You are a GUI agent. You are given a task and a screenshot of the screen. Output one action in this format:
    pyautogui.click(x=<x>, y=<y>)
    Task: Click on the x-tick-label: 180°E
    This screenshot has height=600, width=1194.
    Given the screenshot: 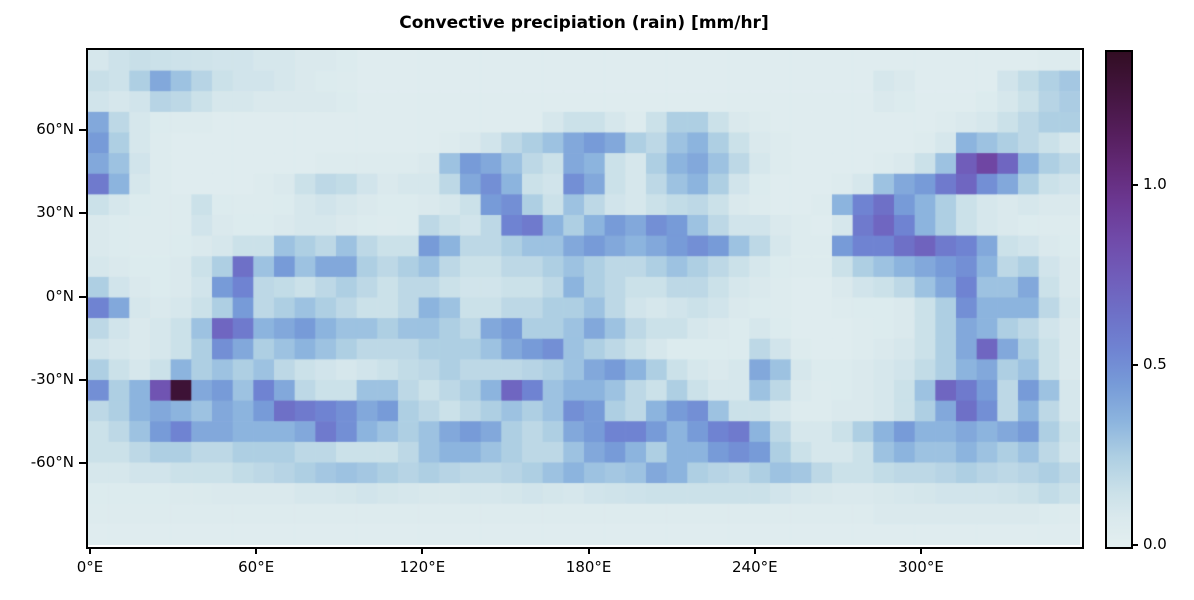 What is the action you would take?
    pyautogui.click(x=588, y=567)
    